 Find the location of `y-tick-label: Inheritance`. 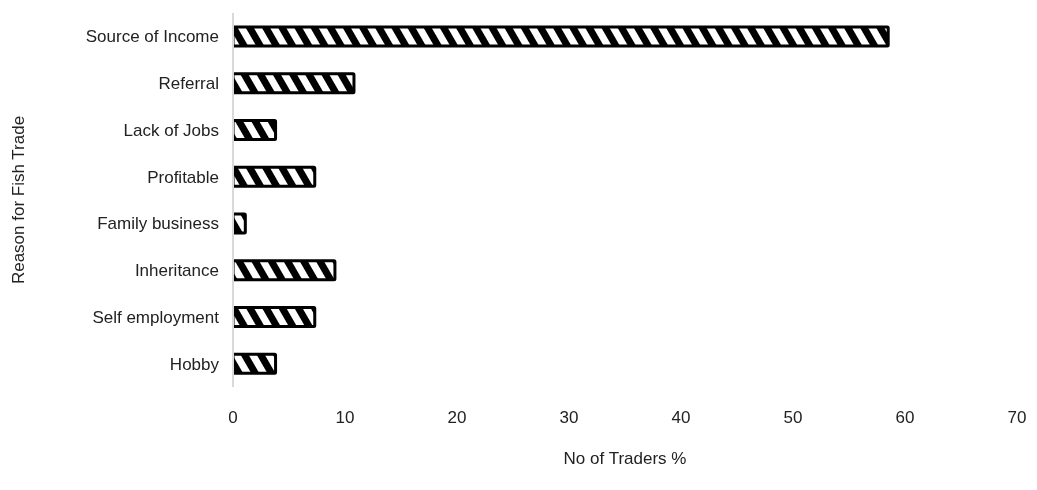

y-tick-label: Inheritance is located at coordinates (176, 271).